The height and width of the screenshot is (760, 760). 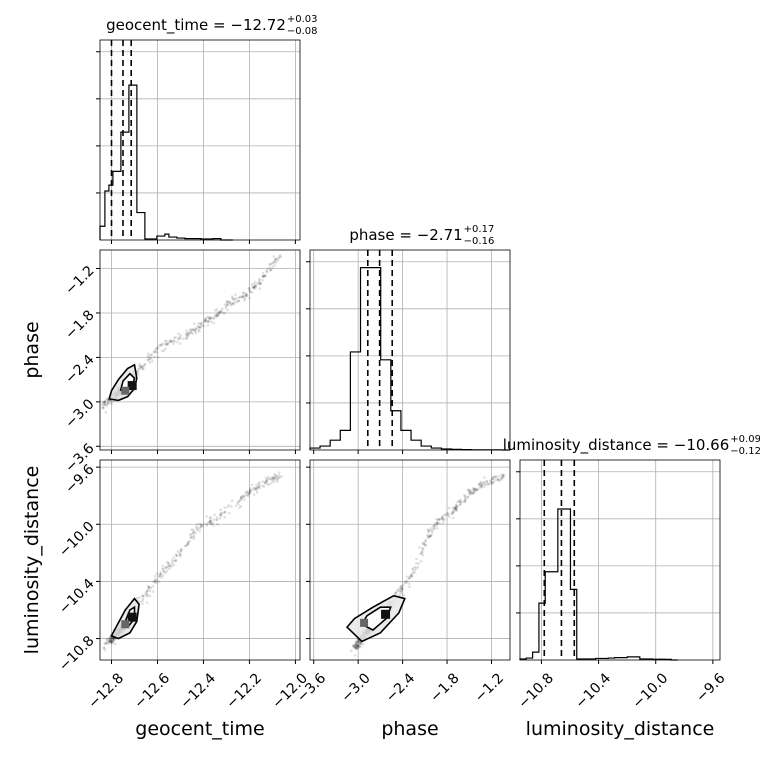 I want to click on axis-label-x-phase: phase, so click(x=409, y=729).